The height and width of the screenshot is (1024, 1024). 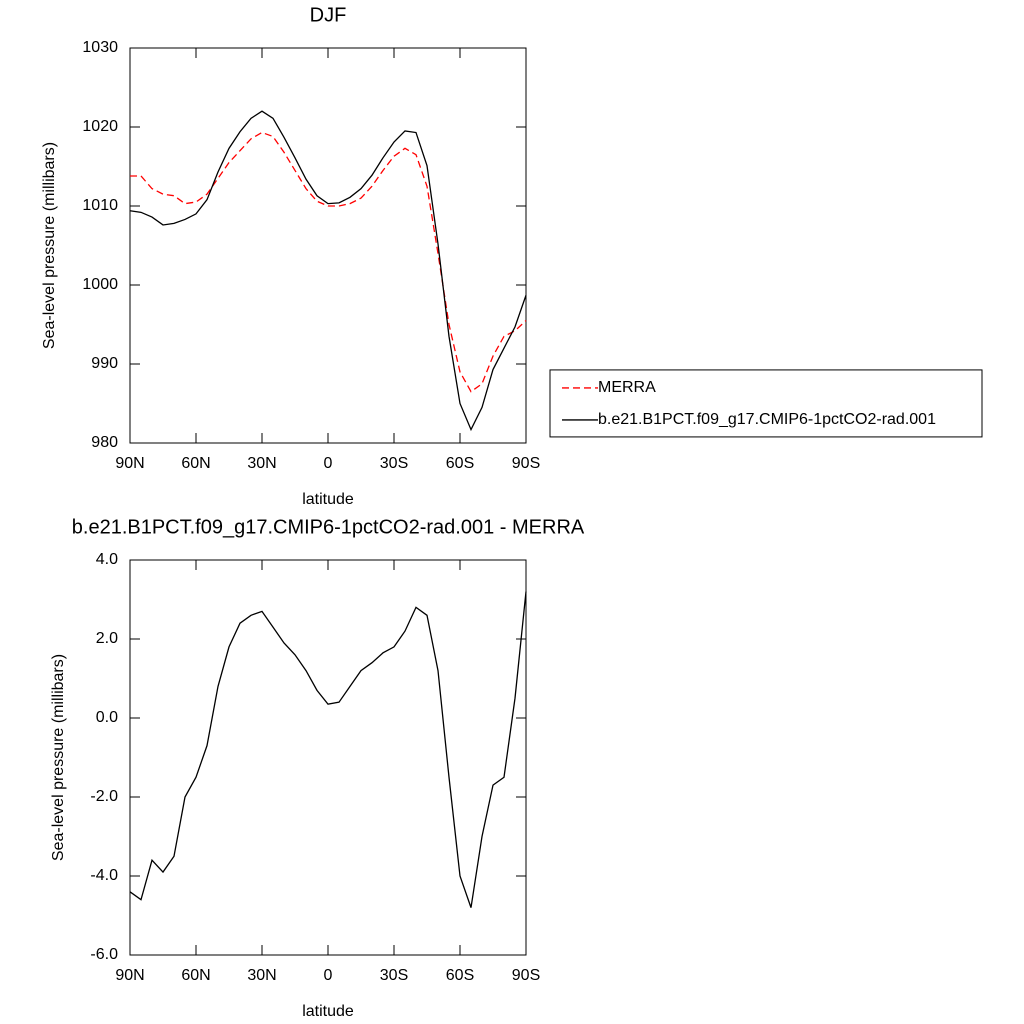 What do you see at coordinates (100, 47) in the screenshot?
I see `y-tick-label: 1030` at bounding box center [100, 47].